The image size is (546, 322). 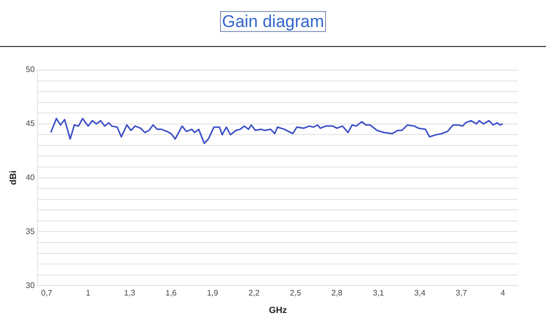 What do you see at coordinates (47, 293) in the screenshot?
I see `x-tick-label: 0,7` at bounding box center [47, 293].